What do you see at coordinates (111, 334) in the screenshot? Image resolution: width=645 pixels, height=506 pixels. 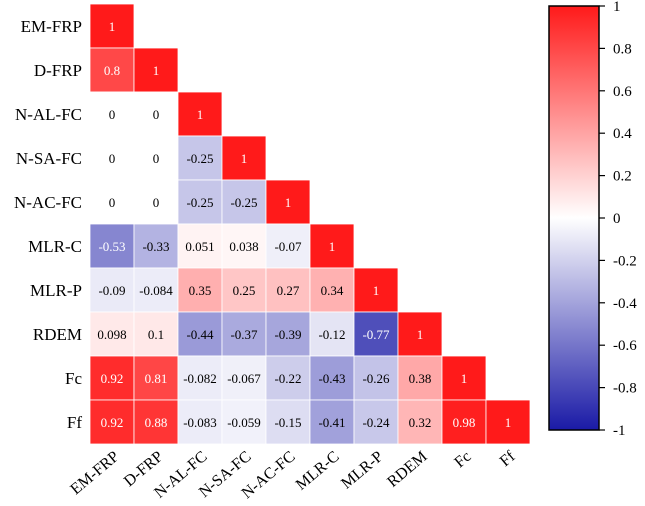 I see `cell-value-label: 0.098` at bounding box center [111, 334].